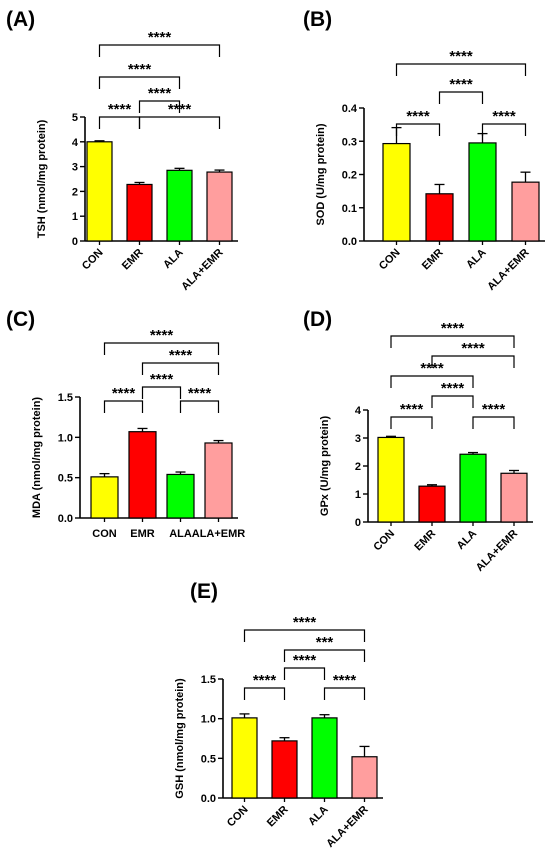  I want to click on y-axis-label: MDA (nmol/mg protein), so click(37, 458).